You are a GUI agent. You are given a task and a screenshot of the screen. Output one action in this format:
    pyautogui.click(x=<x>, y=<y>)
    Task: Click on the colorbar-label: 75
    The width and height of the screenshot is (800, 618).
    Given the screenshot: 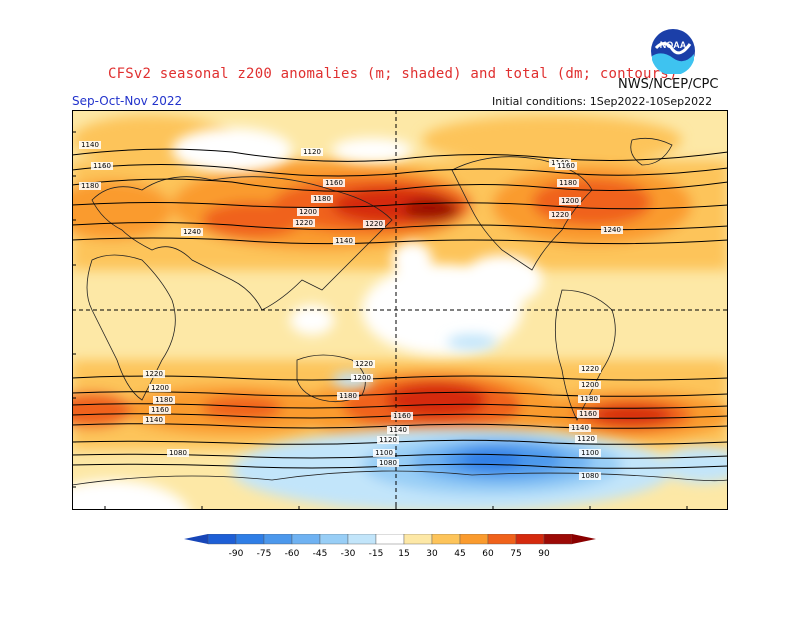 What is the action you would take?
    pyautogui.click(x=515, y=554)
    